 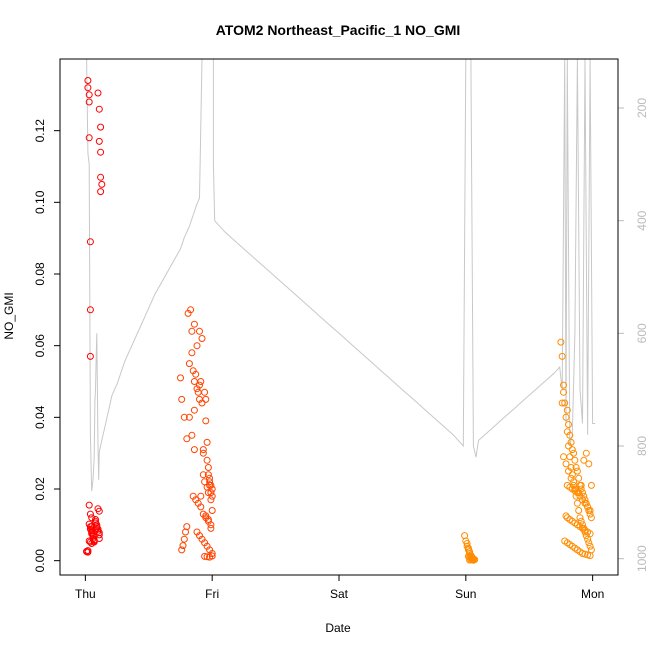 I want to click on right-tick-label: 1000, so click(x=642, y=558).